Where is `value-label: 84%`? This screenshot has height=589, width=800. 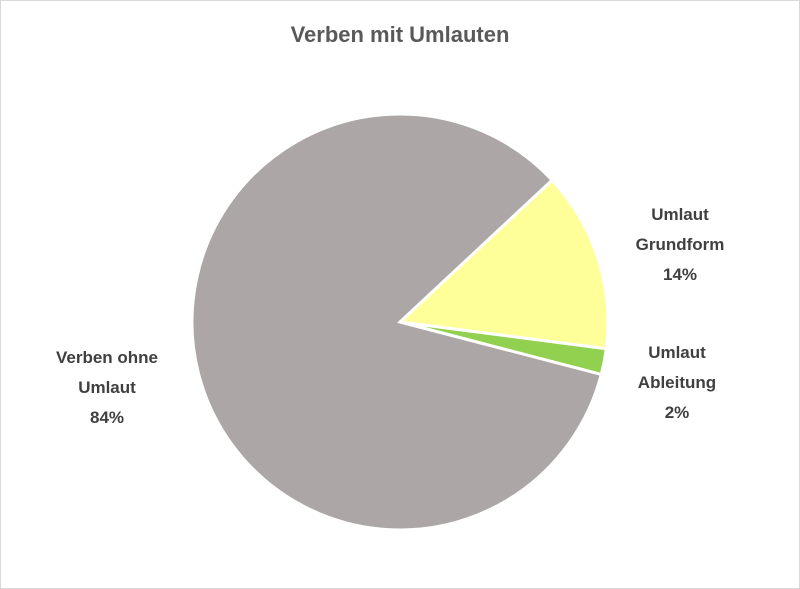
value-label: 84% is located at coordinates (107, 417).